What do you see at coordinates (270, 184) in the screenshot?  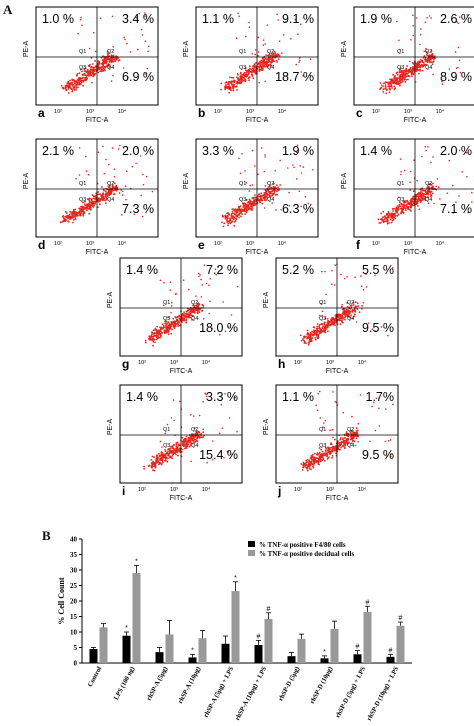 I see `quadrant-label-q2: Q2` at bounding box center [270, 184].